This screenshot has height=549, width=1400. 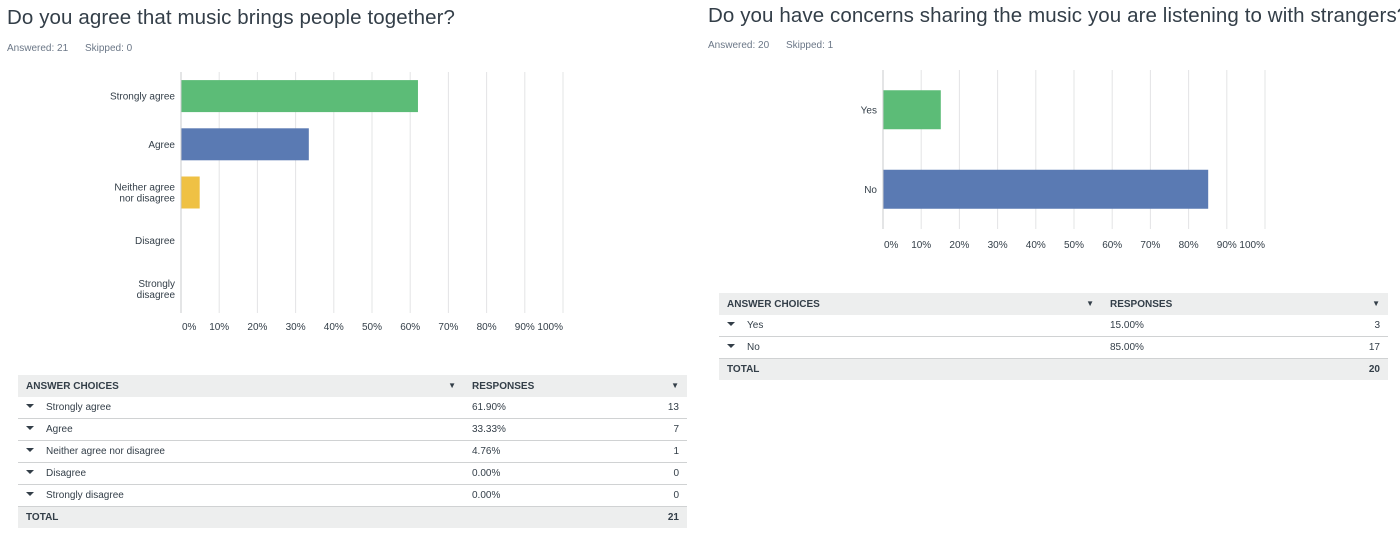 I want to click on total-row: TOTAL 20, so click(x=1053, y=369).